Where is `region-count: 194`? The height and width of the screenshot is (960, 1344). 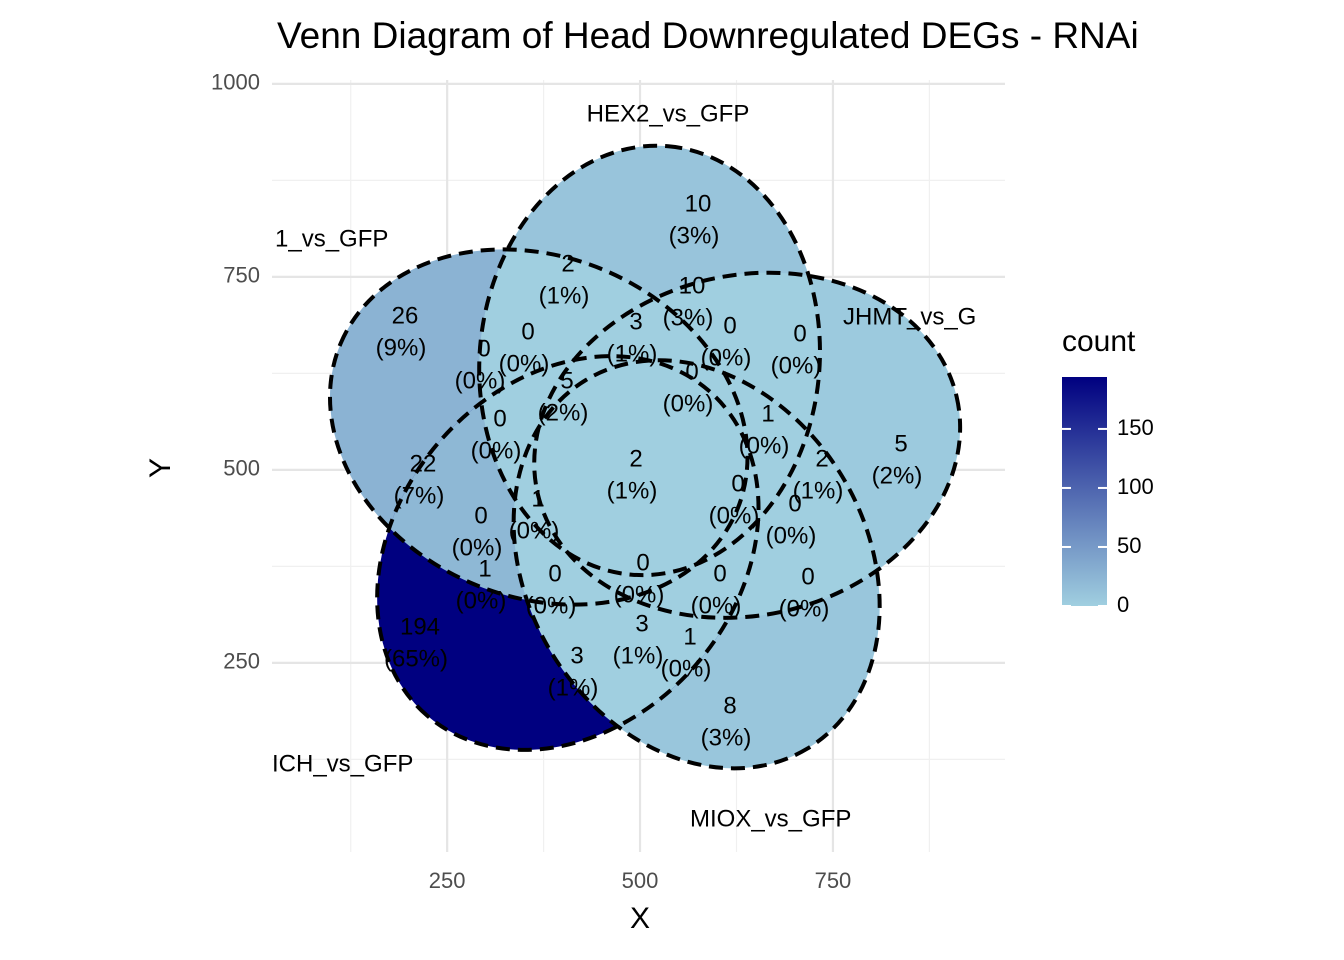 region-count: 194 is located at coordinates (420, 626).